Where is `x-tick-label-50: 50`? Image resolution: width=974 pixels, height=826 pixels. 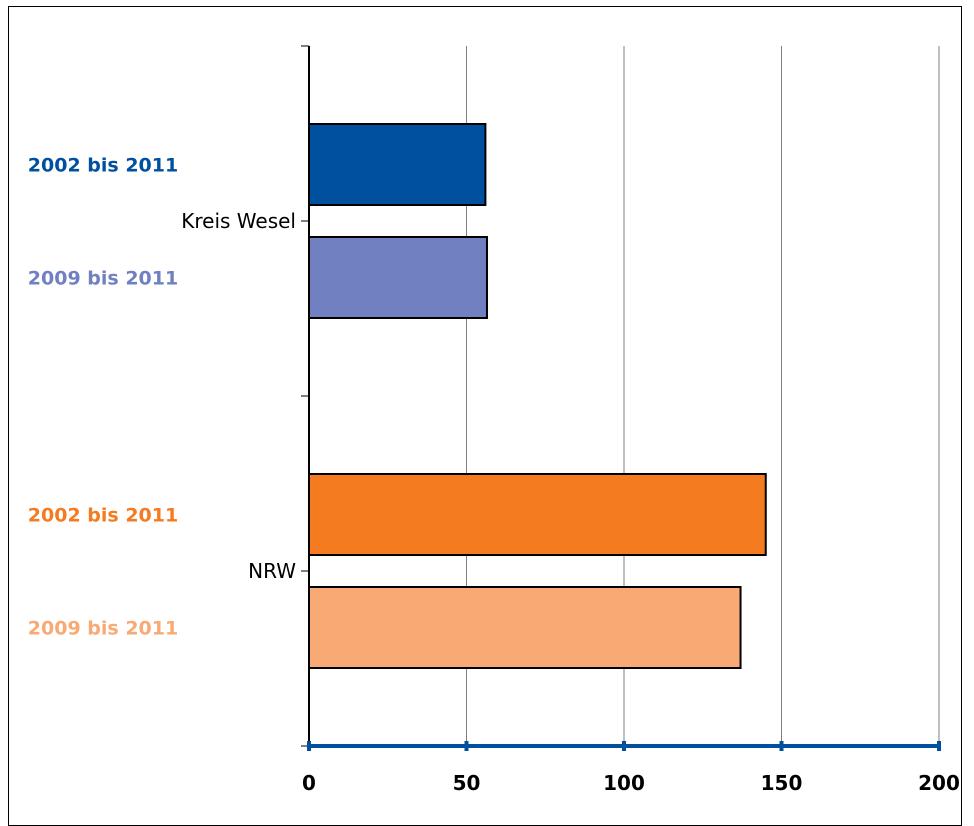
x-tick-label-50: 50 is located at coordinates (467, 783).